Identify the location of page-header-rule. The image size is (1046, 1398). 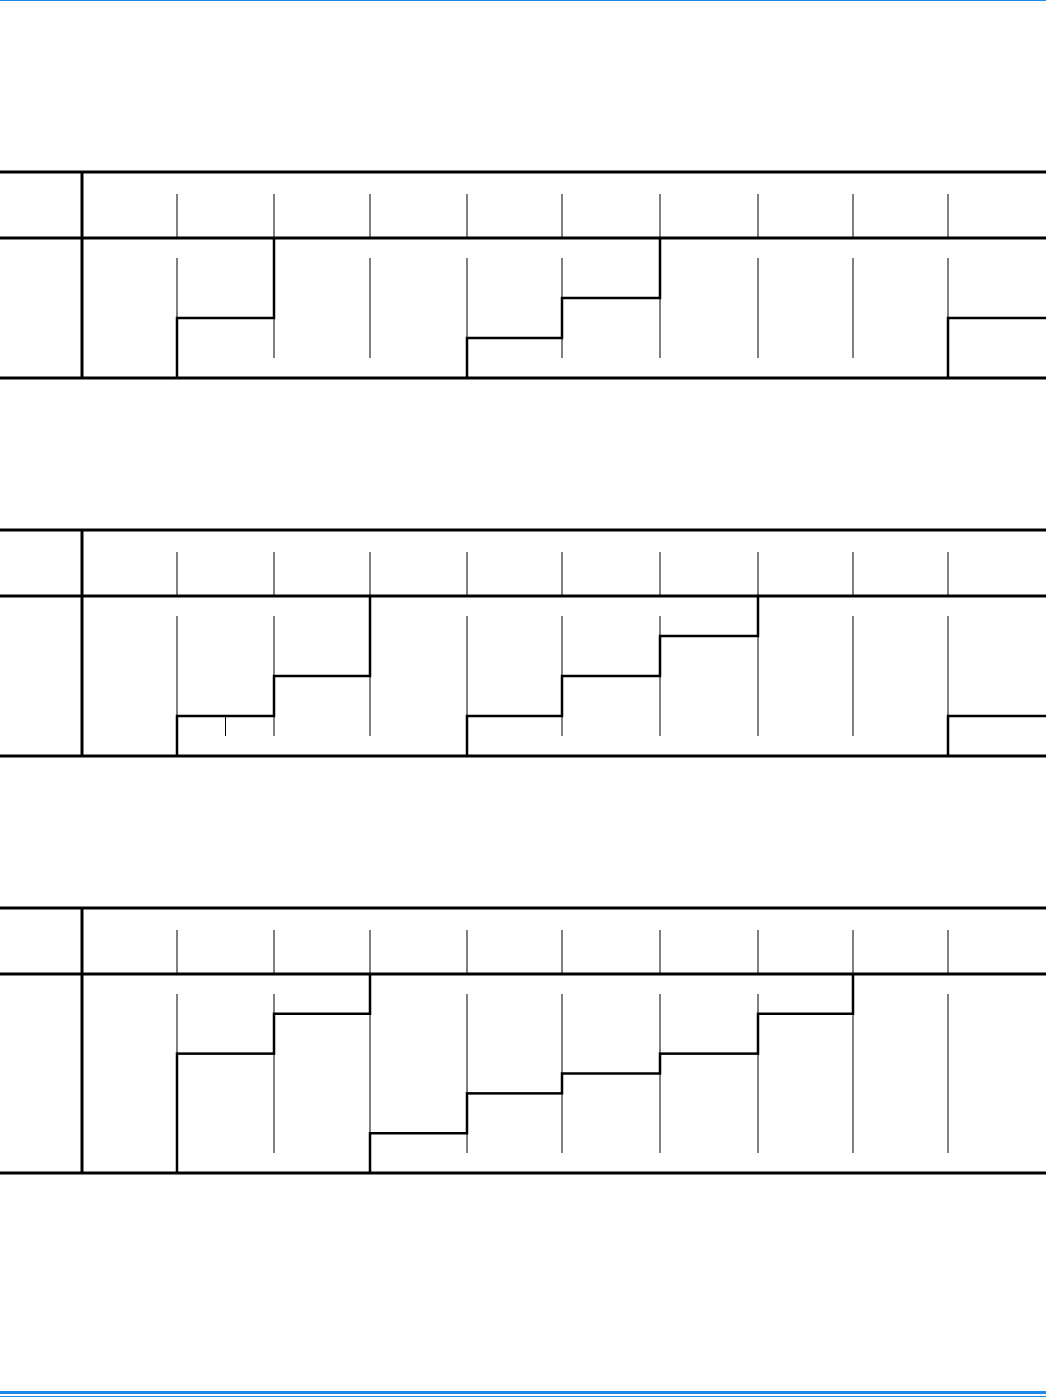
(523, 0).